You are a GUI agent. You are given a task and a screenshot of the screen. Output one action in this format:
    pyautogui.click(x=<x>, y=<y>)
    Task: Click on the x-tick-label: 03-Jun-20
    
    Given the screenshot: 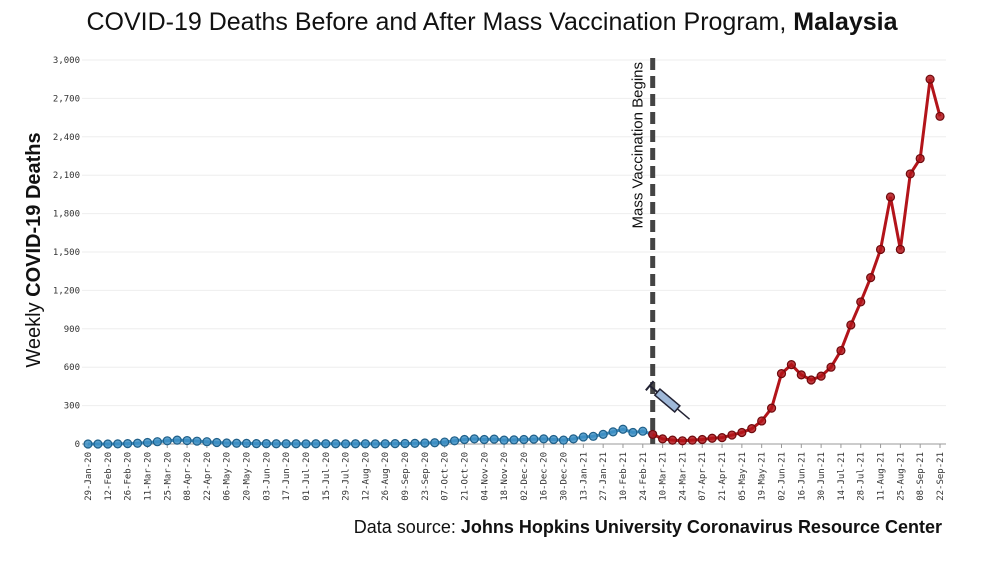 What is the action you would take?
    pyautogui.click(x=267, y=476)
    